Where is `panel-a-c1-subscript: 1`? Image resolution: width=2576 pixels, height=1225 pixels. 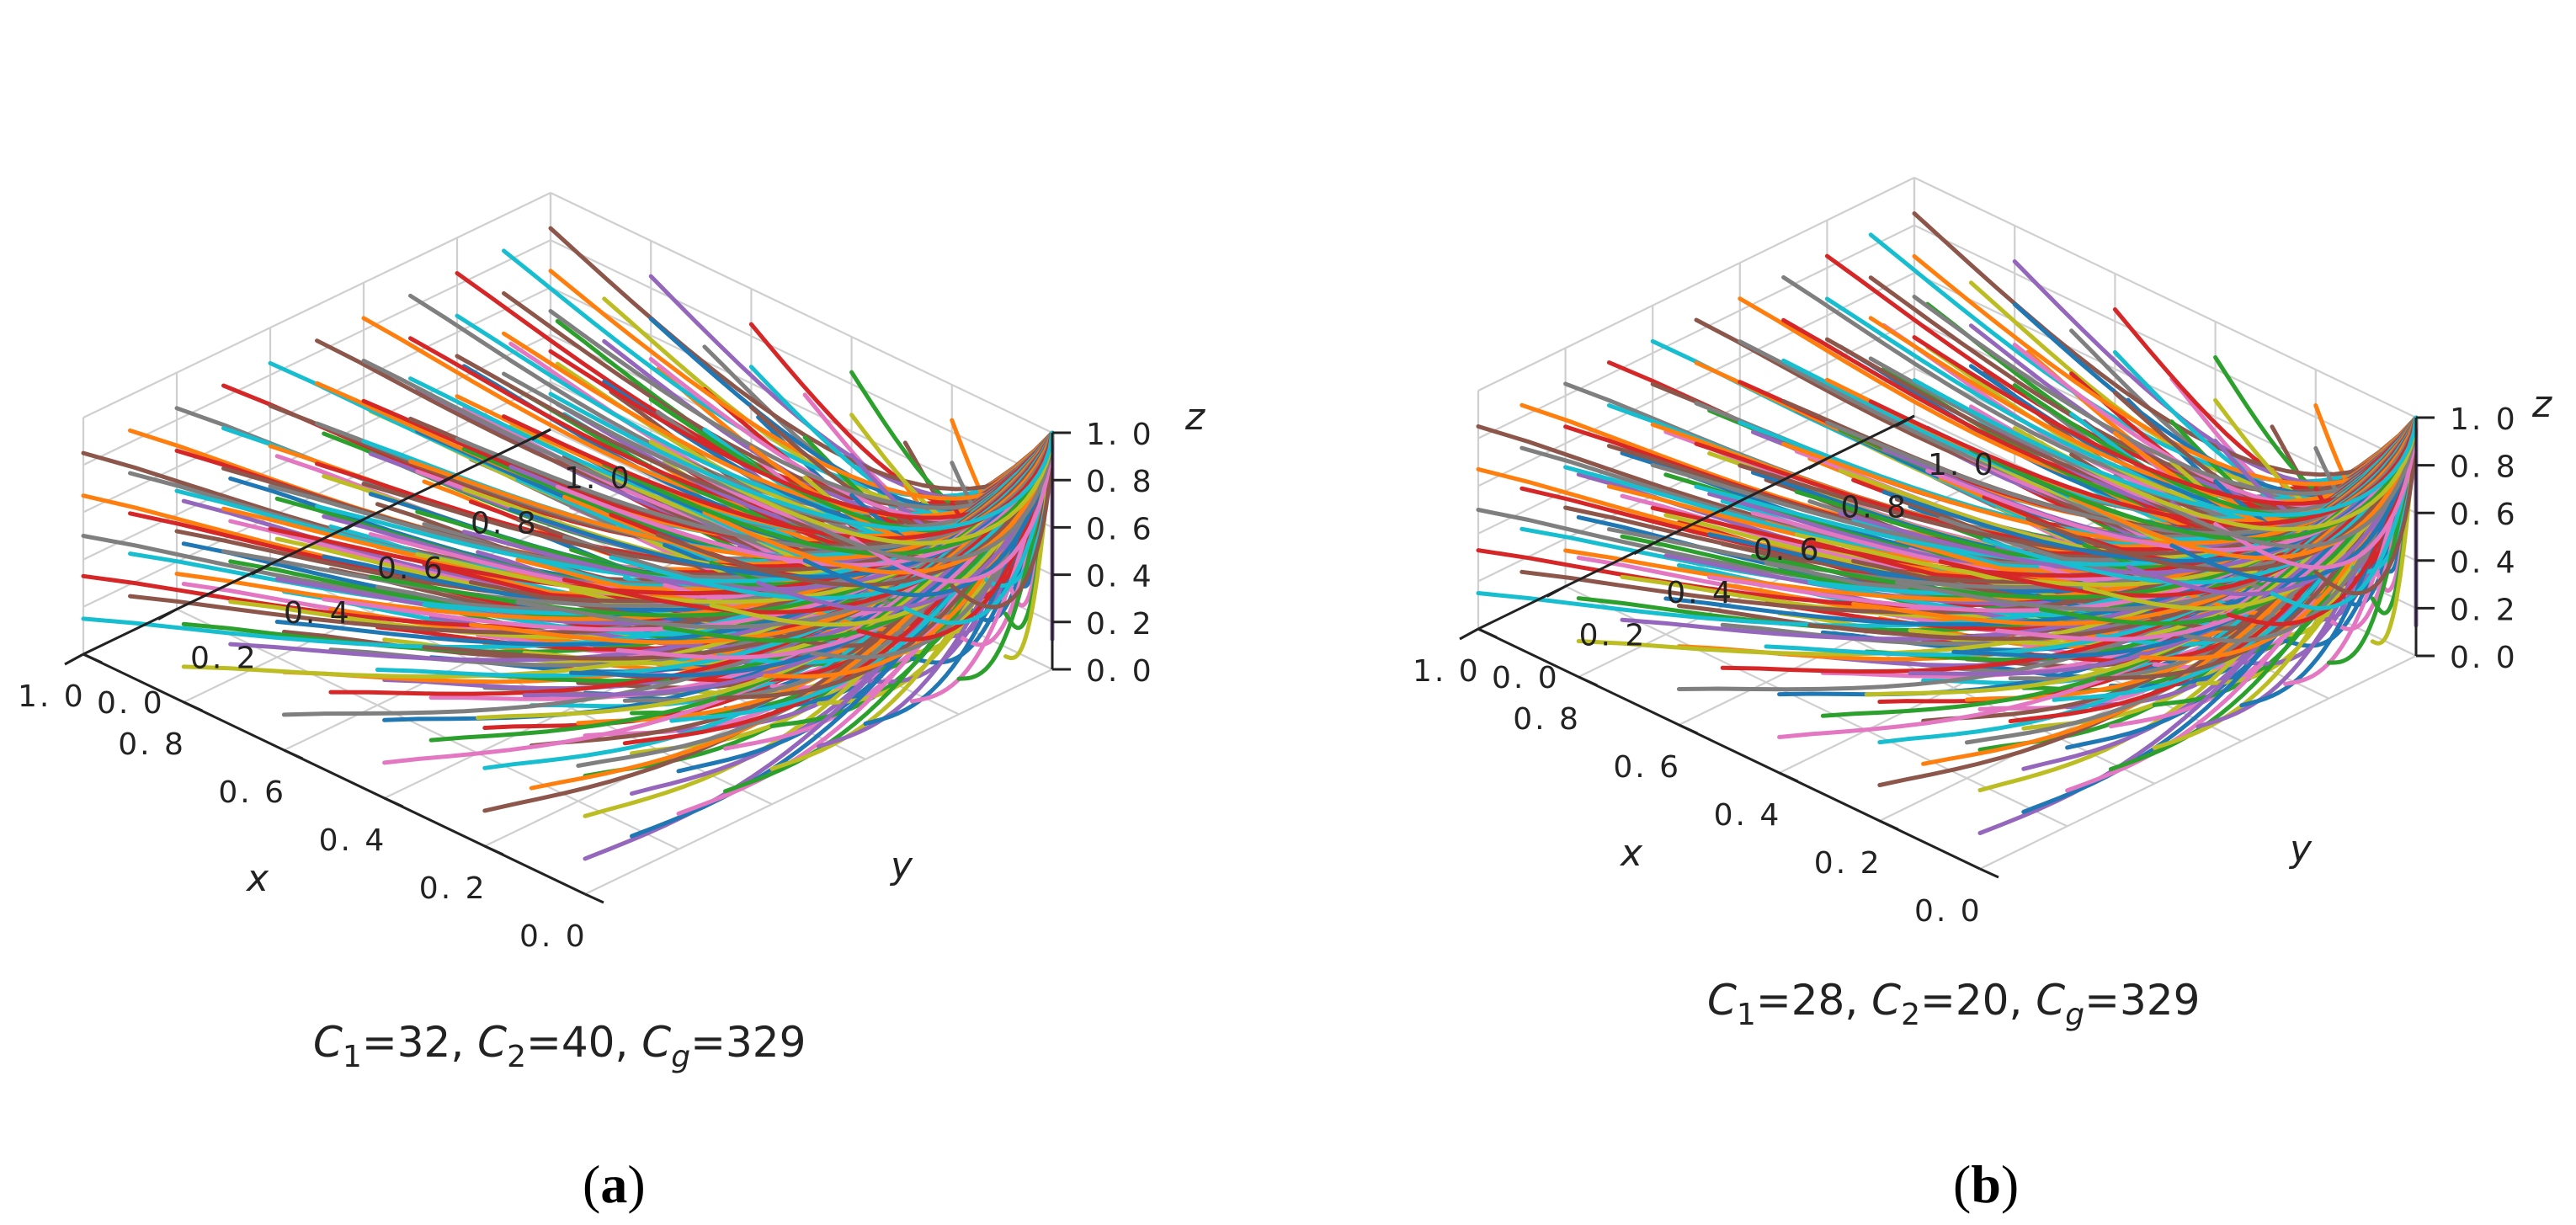 panel-a-c1-subscript: 1 is located at coordinates (353, 1057).